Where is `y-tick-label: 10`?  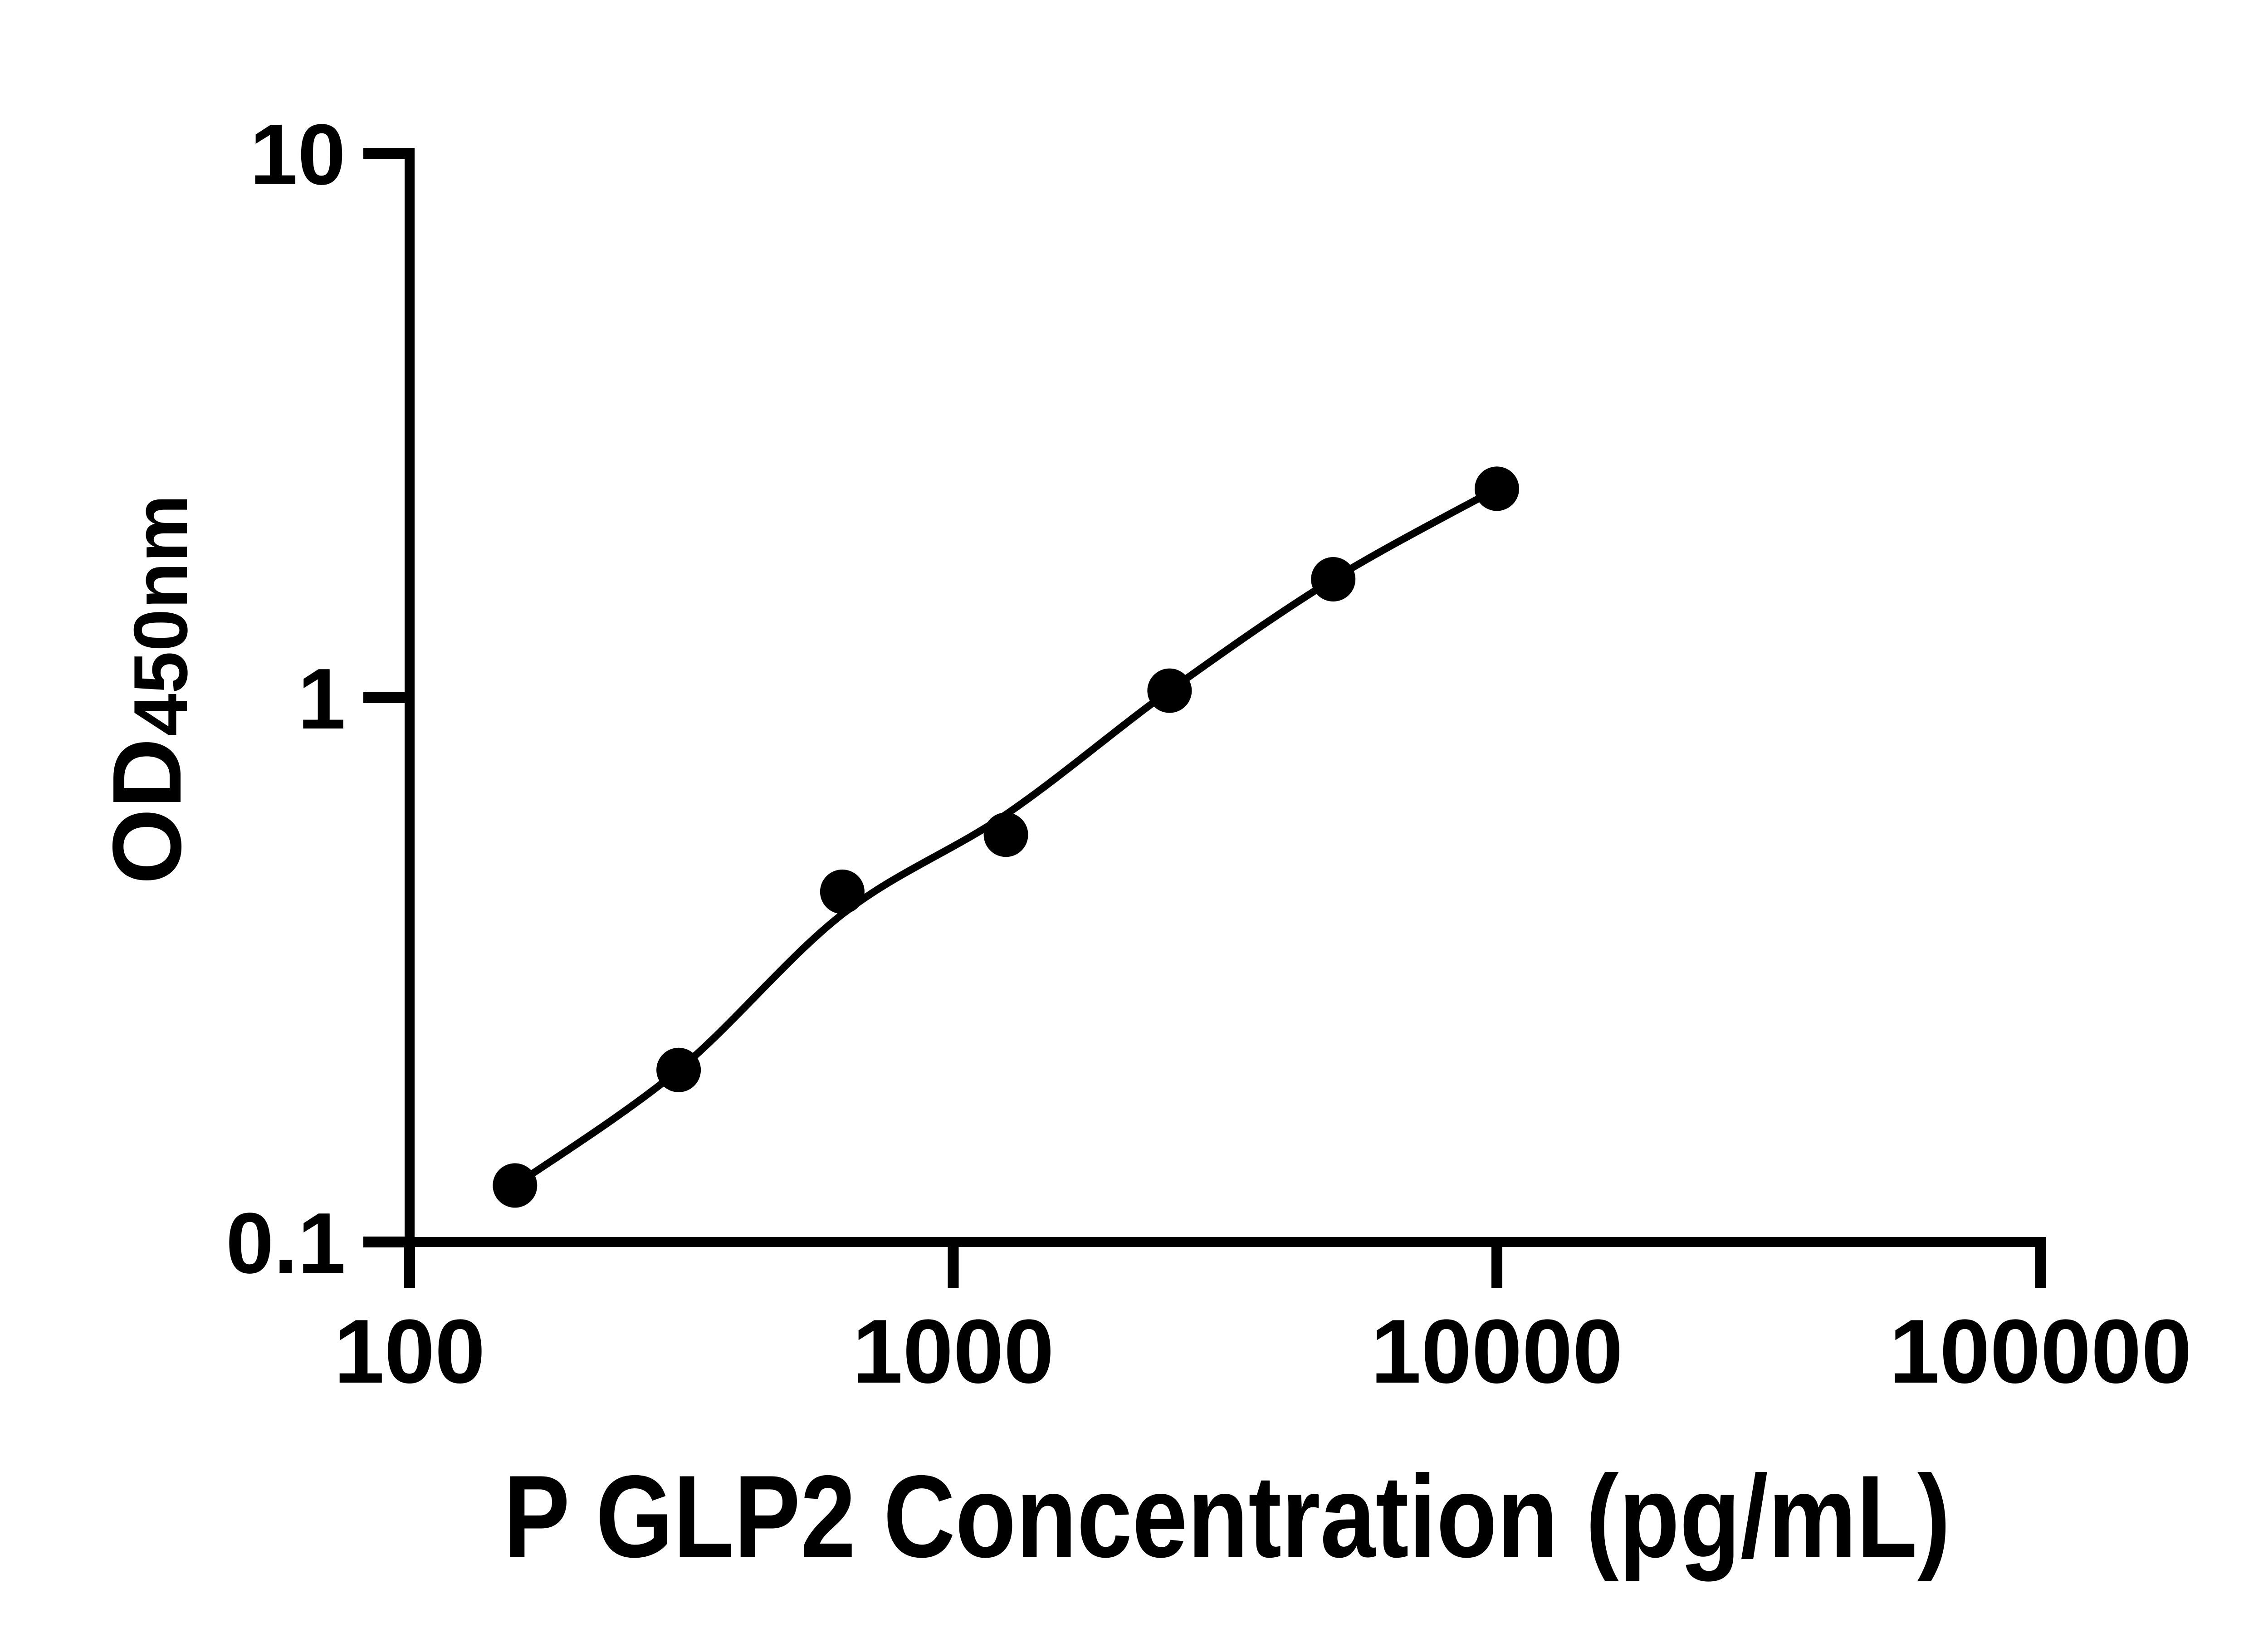
y-tick-label: 10 is located at coordinates (298, 155).